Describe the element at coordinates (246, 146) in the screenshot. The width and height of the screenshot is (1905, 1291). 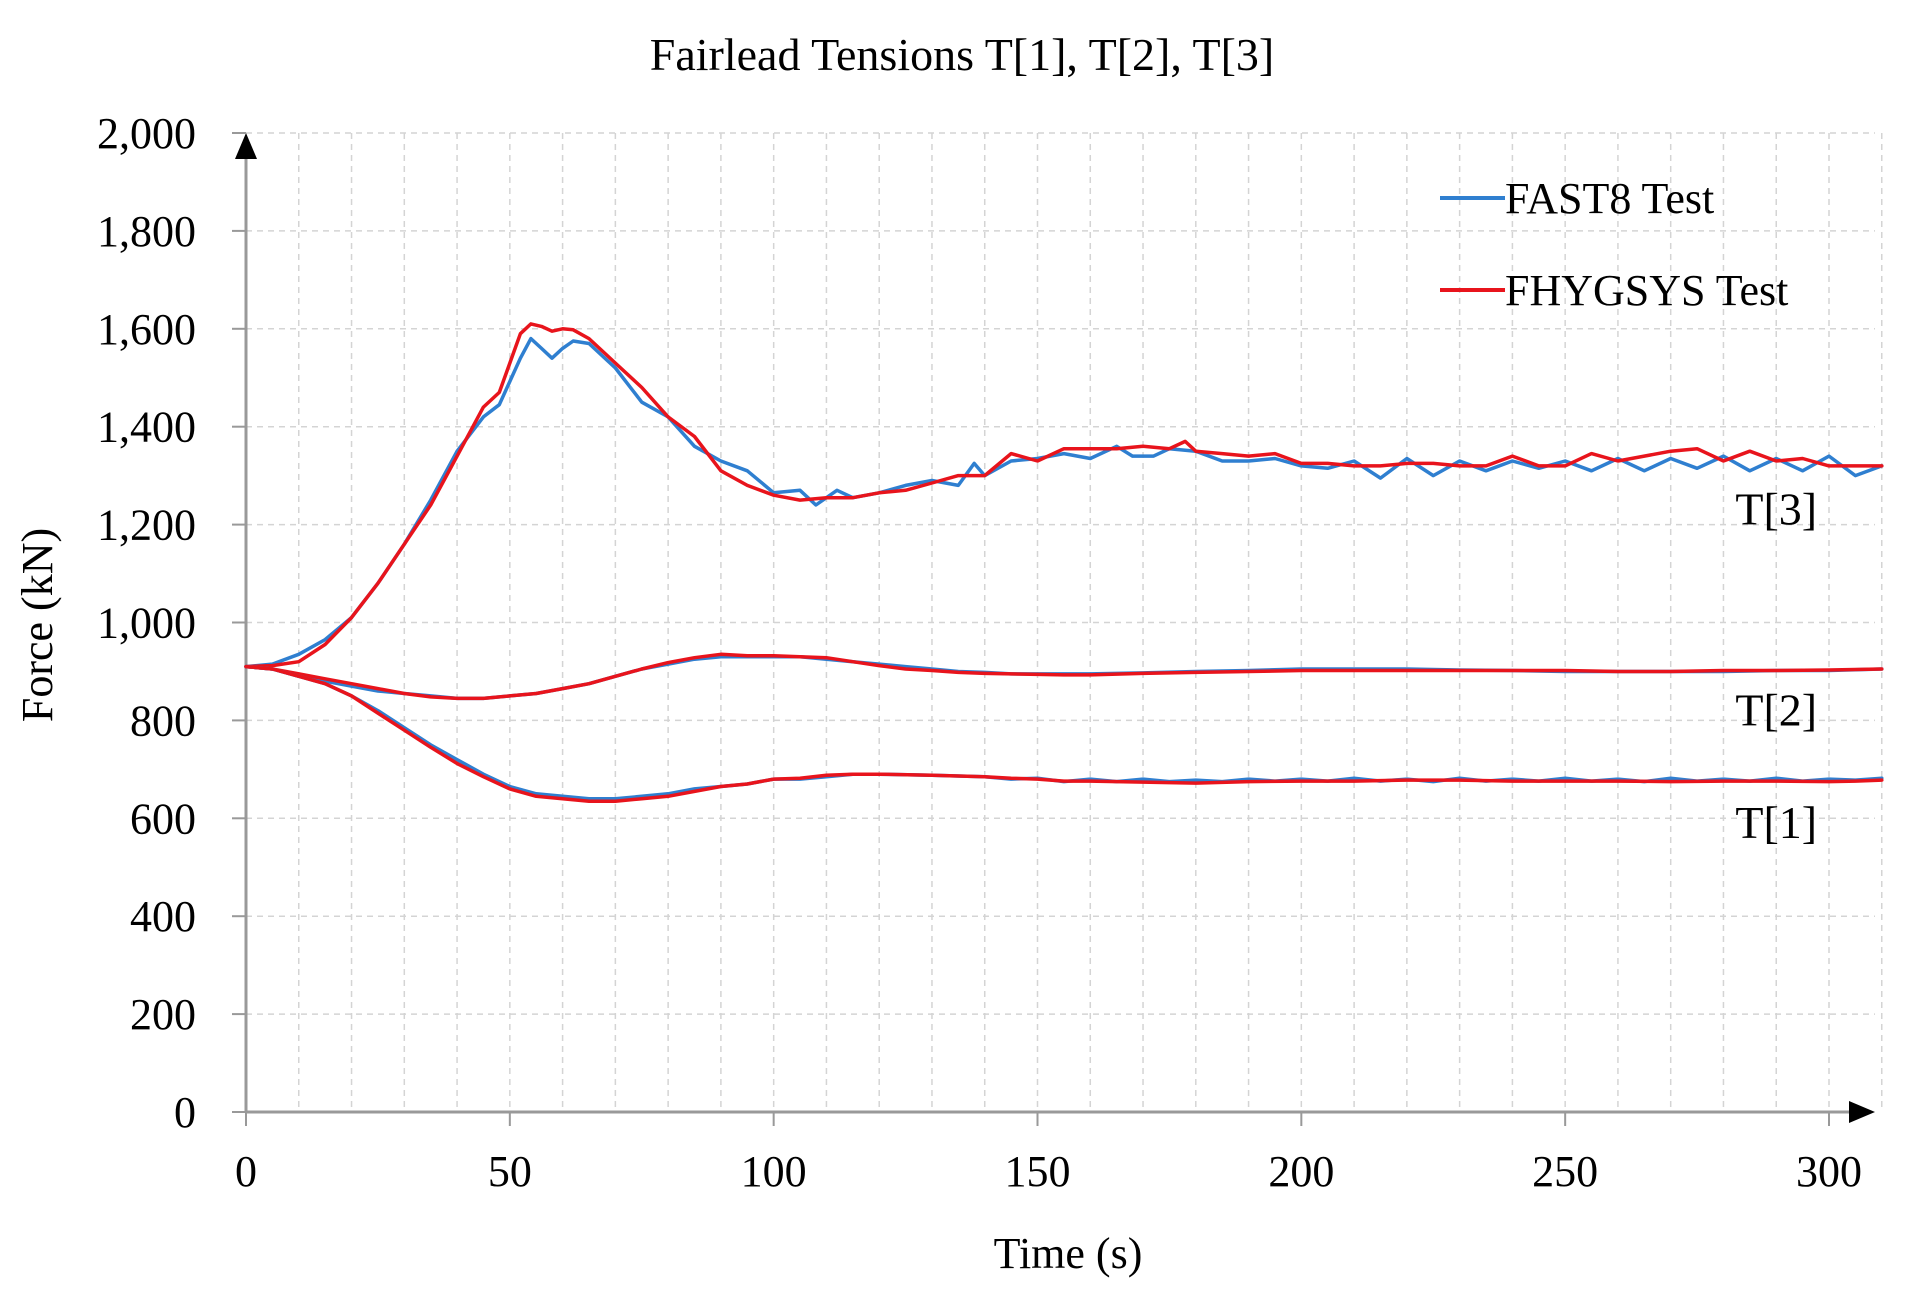
I see `y-axis-arrow` at that location.